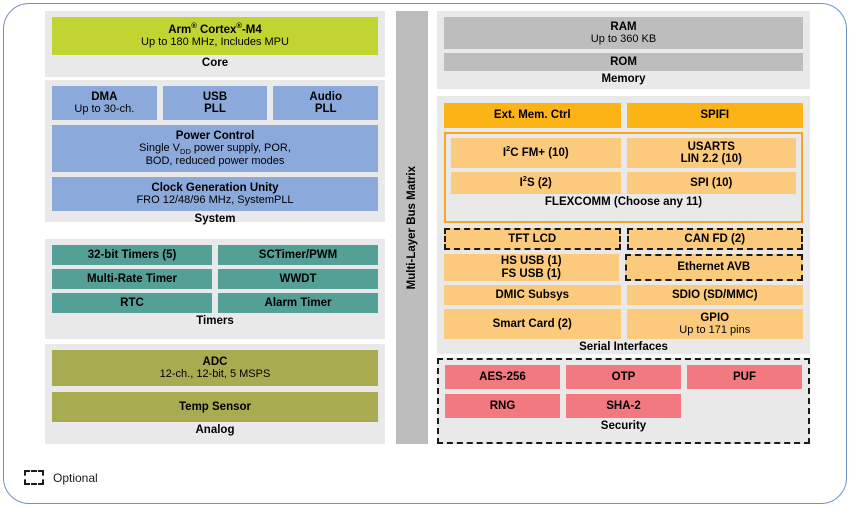  What do you see at coordinates (531, 273) in the screenshot?
I see `block-subtitle: FS USB (1)` at bounding box center [531, 273].